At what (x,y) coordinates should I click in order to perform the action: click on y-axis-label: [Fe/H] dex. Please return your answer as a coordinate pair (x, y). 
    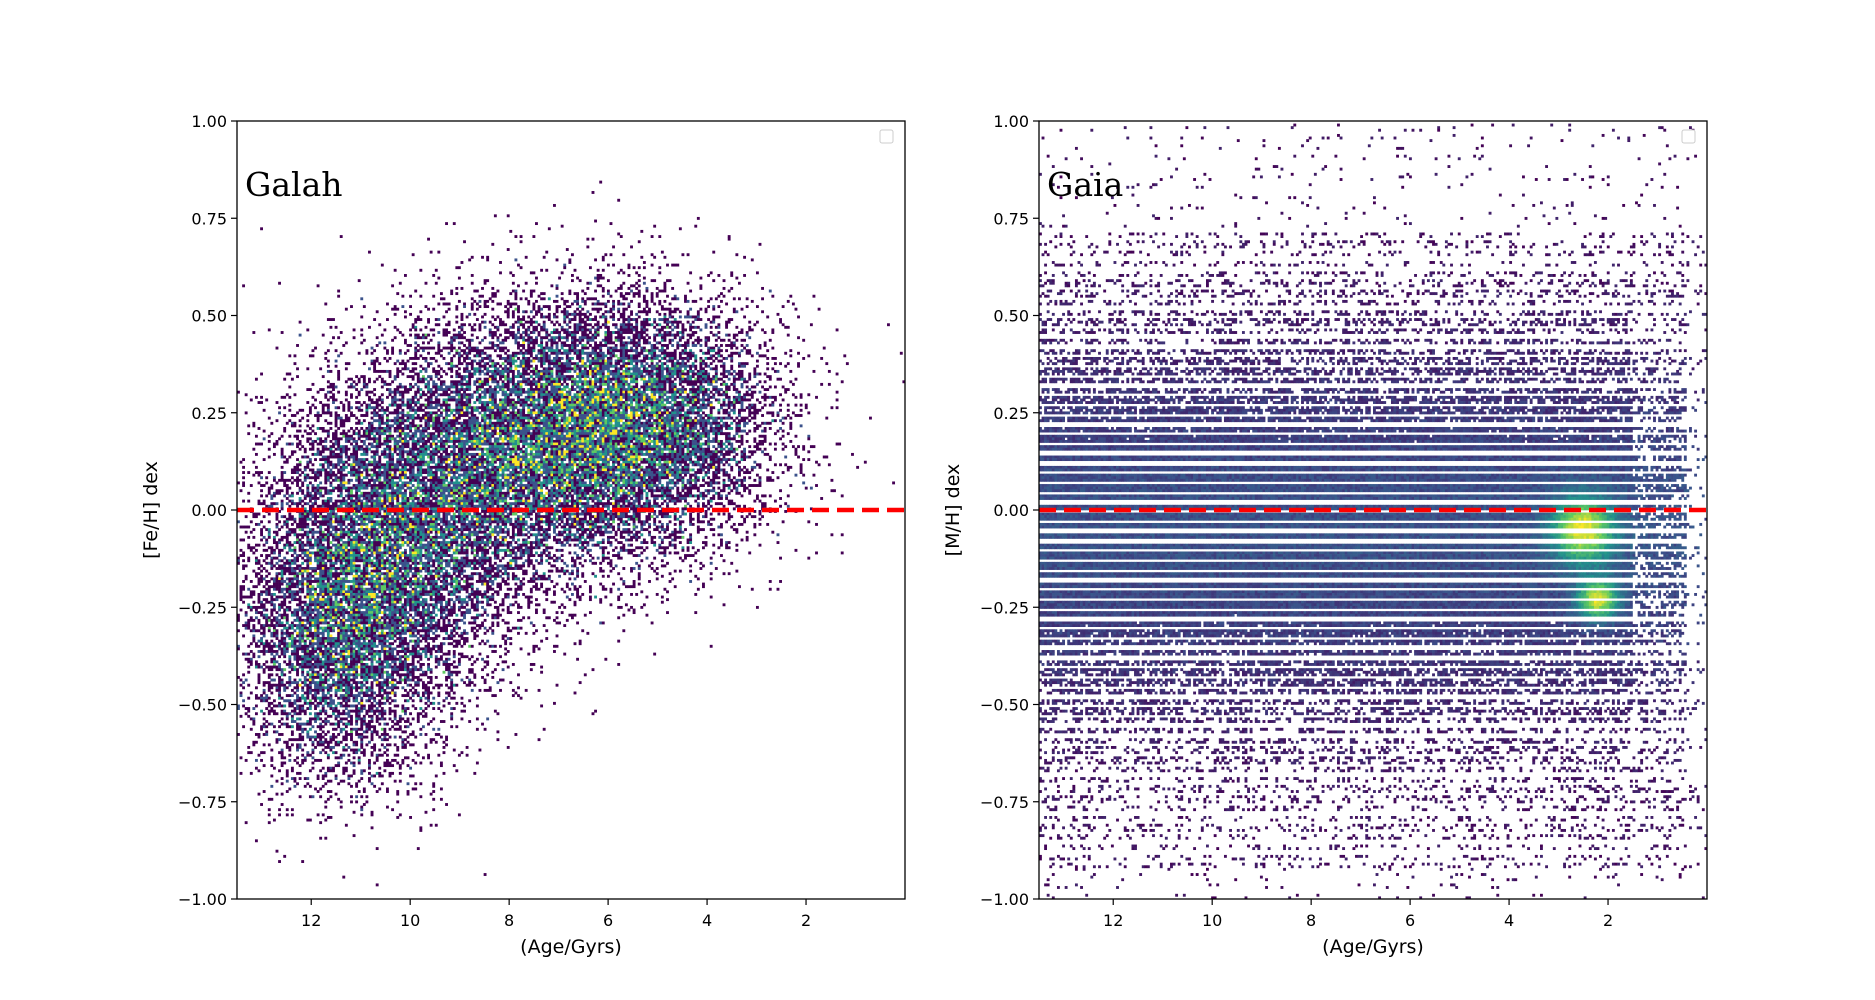
    Looking at the image, I should click on (151, 510).